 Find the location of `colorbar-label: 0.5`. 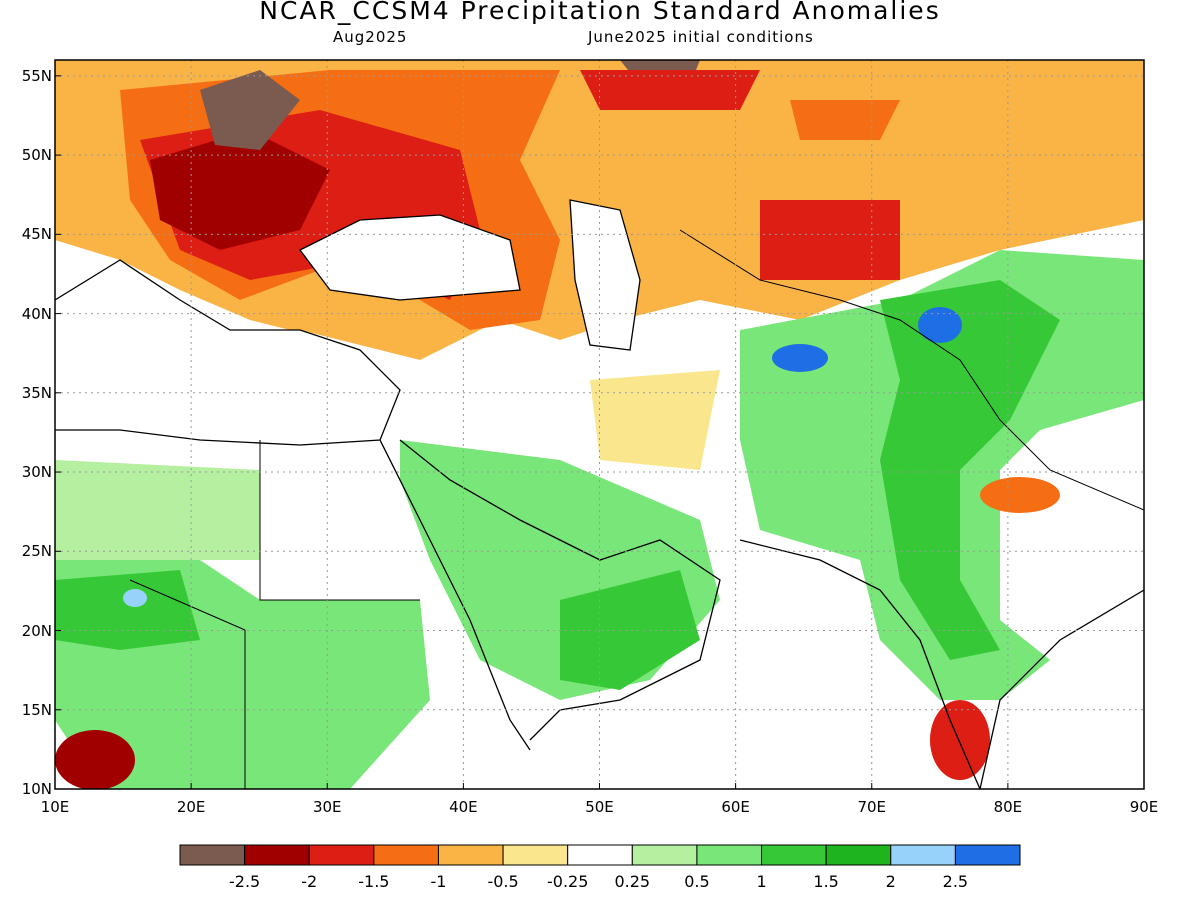

colorbar-label: 0.5 is located at coordinates (697, 881).